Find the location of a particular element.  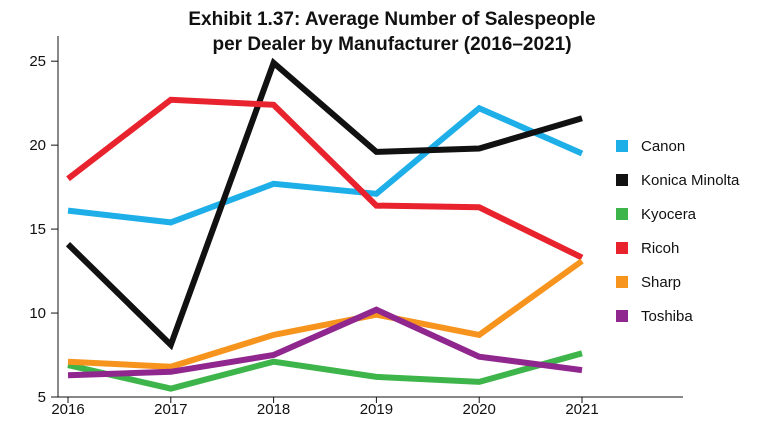

chart-title-line-2: per Dealer by Manufacturer (2016–2021) is located at coordinates (391, 44).